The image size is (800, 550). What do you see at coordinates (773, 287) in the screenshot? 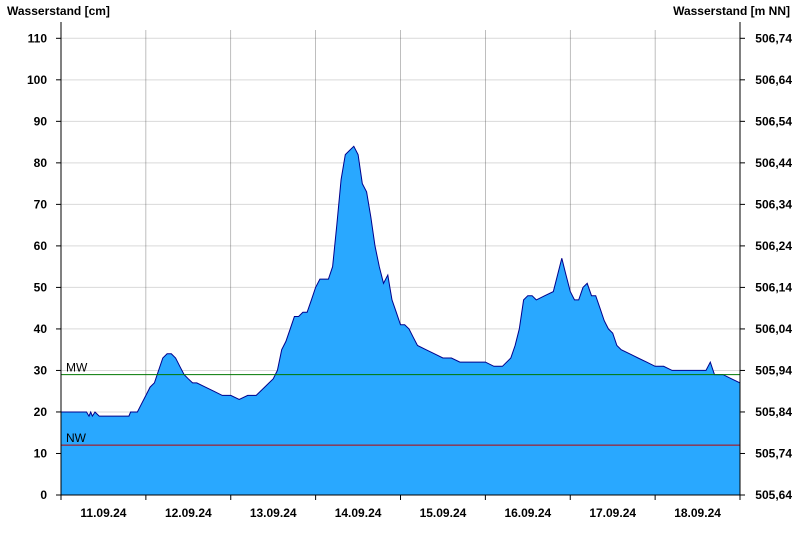
I see `right-tick-label: 506,14` at bounding box center [773, 287].